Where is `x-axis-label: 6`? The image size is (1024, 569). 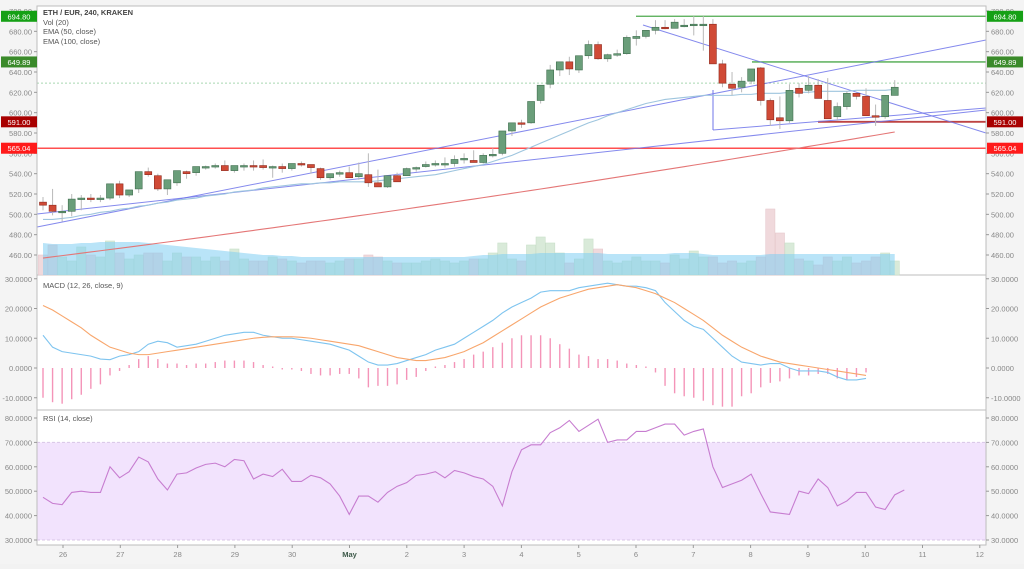
x-axis-label: 6 is located at coordinates (636, 554).